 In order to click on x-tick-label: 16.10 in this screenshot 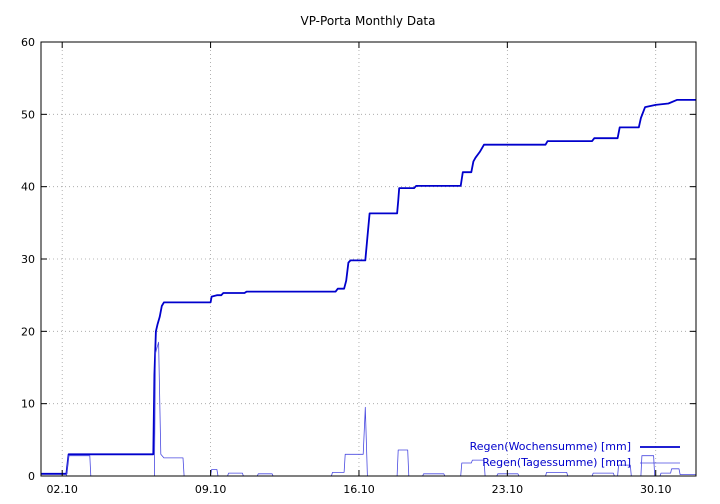, I will do `click(359, 489)`.